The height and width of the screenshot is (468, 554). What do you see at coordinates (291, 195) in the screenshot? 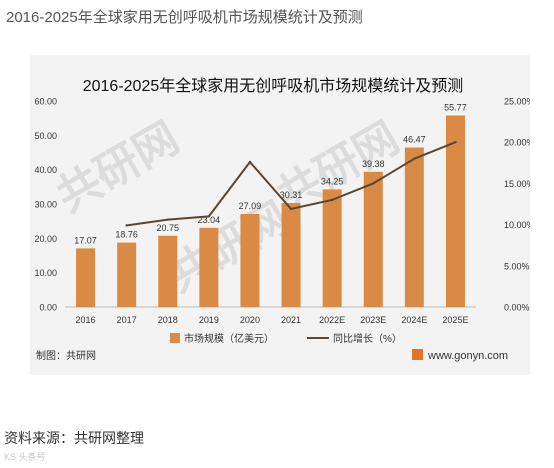
I see `bar-value-label: 30.31` at bounding box center [291, 195].